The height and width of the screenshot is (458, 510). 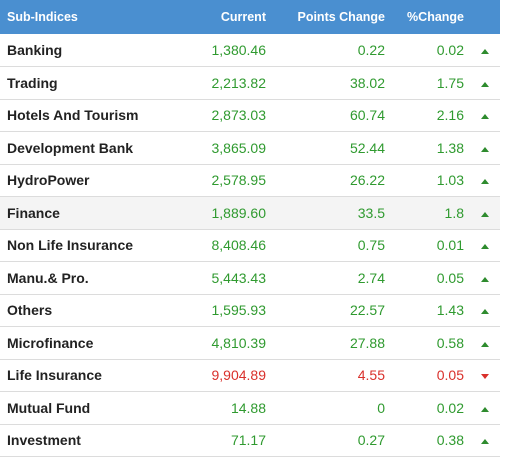 What do you see at coordinates (35, 50) in the screenshot?
I see `sub-index-name: Banking` at bounding box center [35, 50].